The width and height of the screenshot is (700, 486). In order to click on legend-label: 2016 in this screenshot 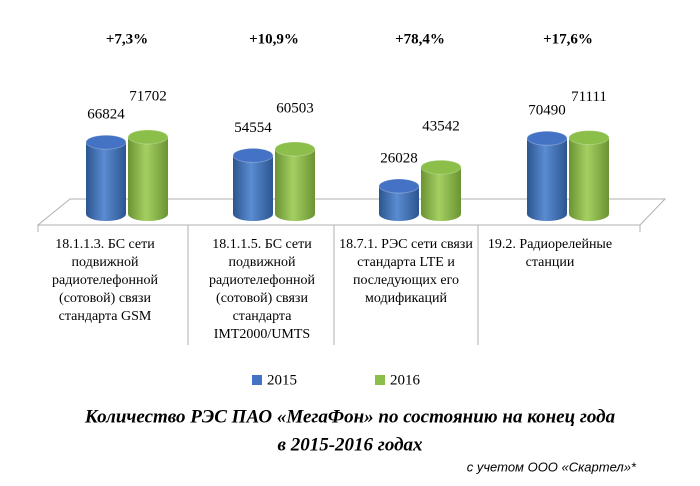, I will do `click(405, 380)`.